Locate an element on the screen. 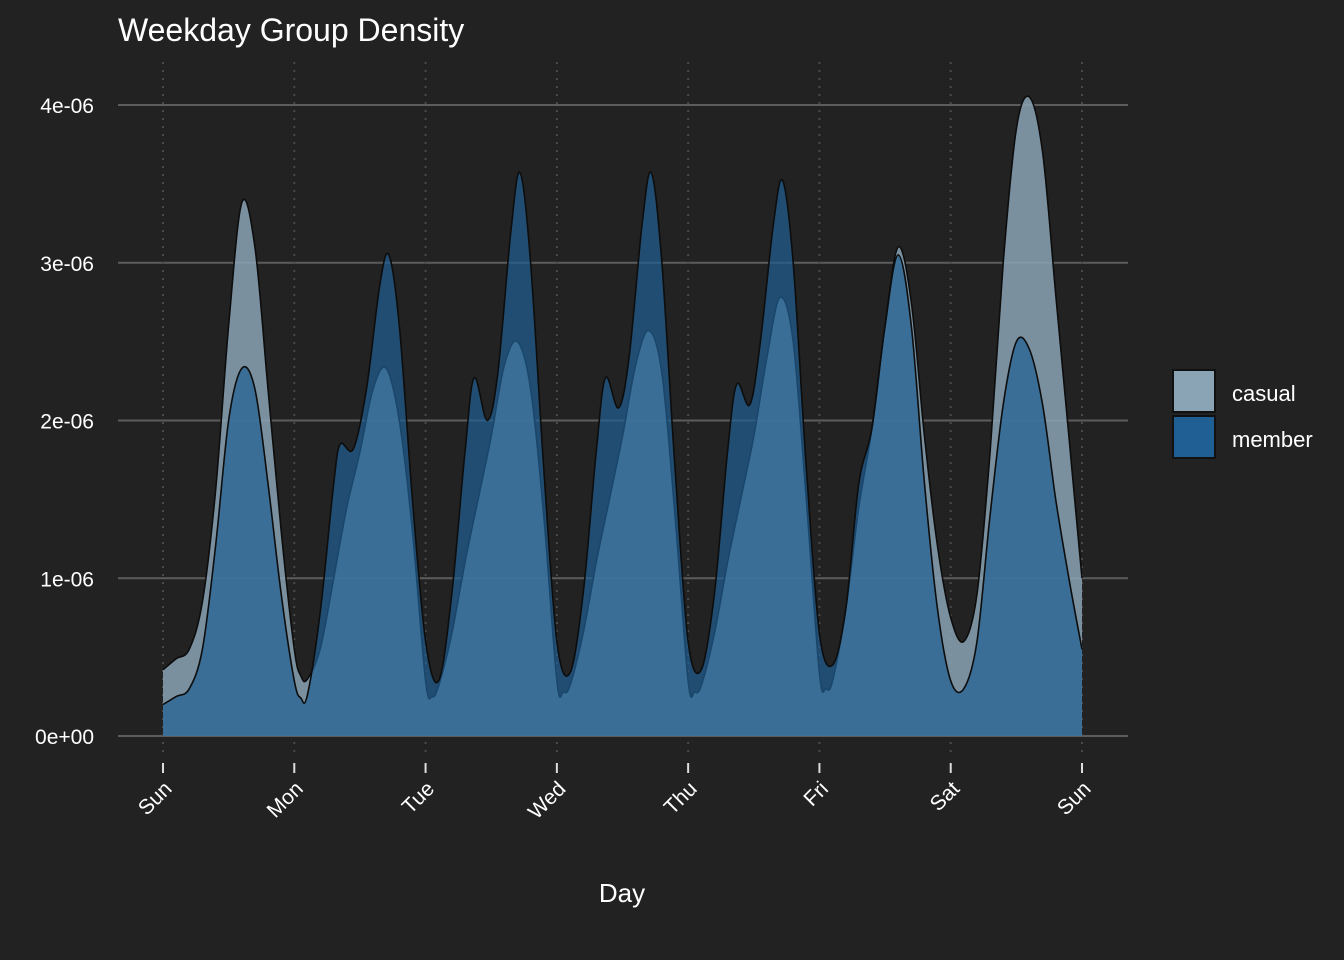  y-tick-label: 4e-06 is located at coordinates (67, 106).